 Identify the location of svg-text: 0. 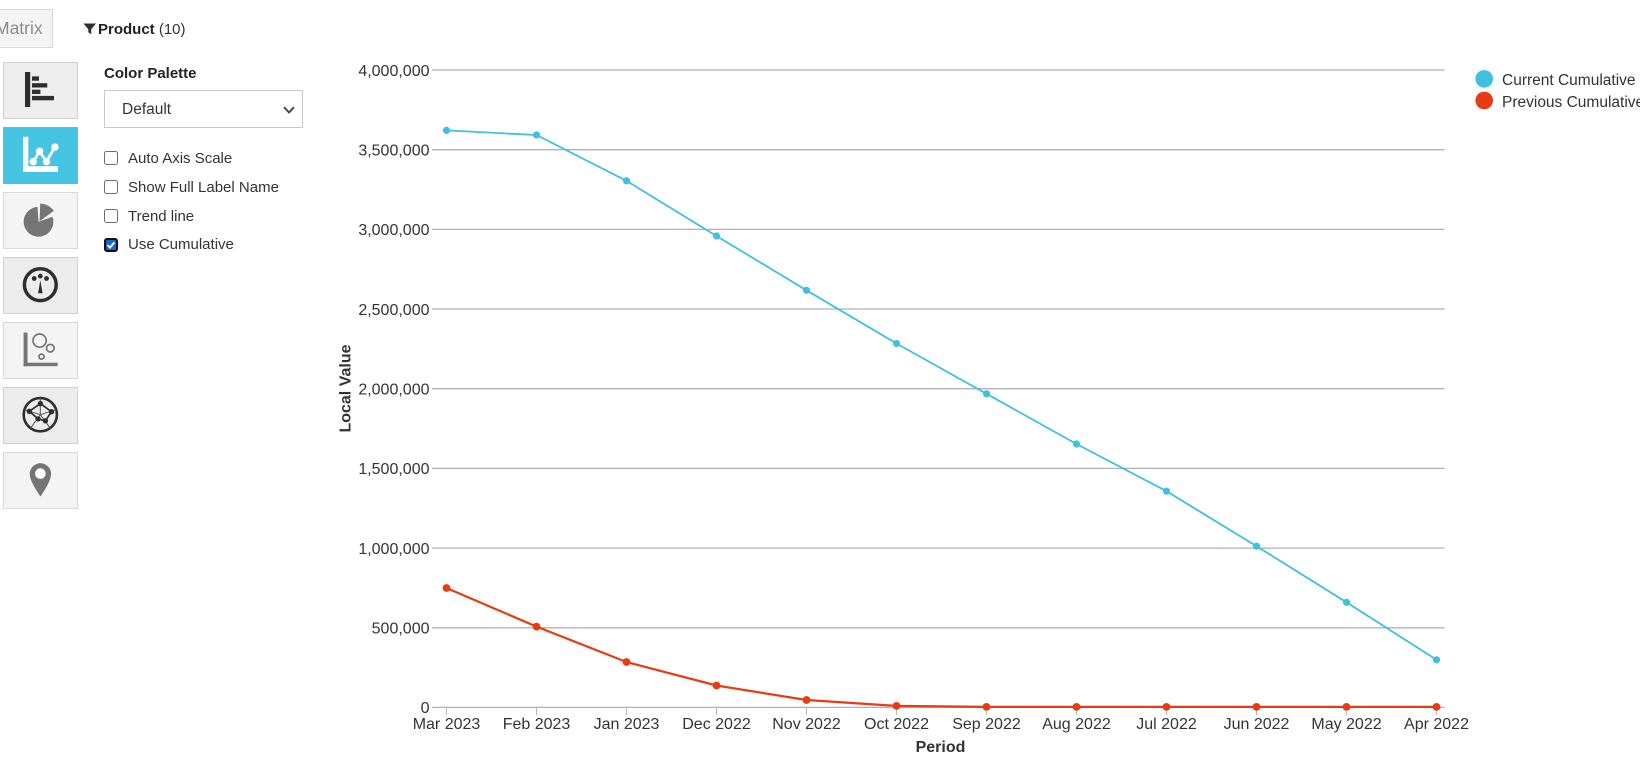
(425, 708).